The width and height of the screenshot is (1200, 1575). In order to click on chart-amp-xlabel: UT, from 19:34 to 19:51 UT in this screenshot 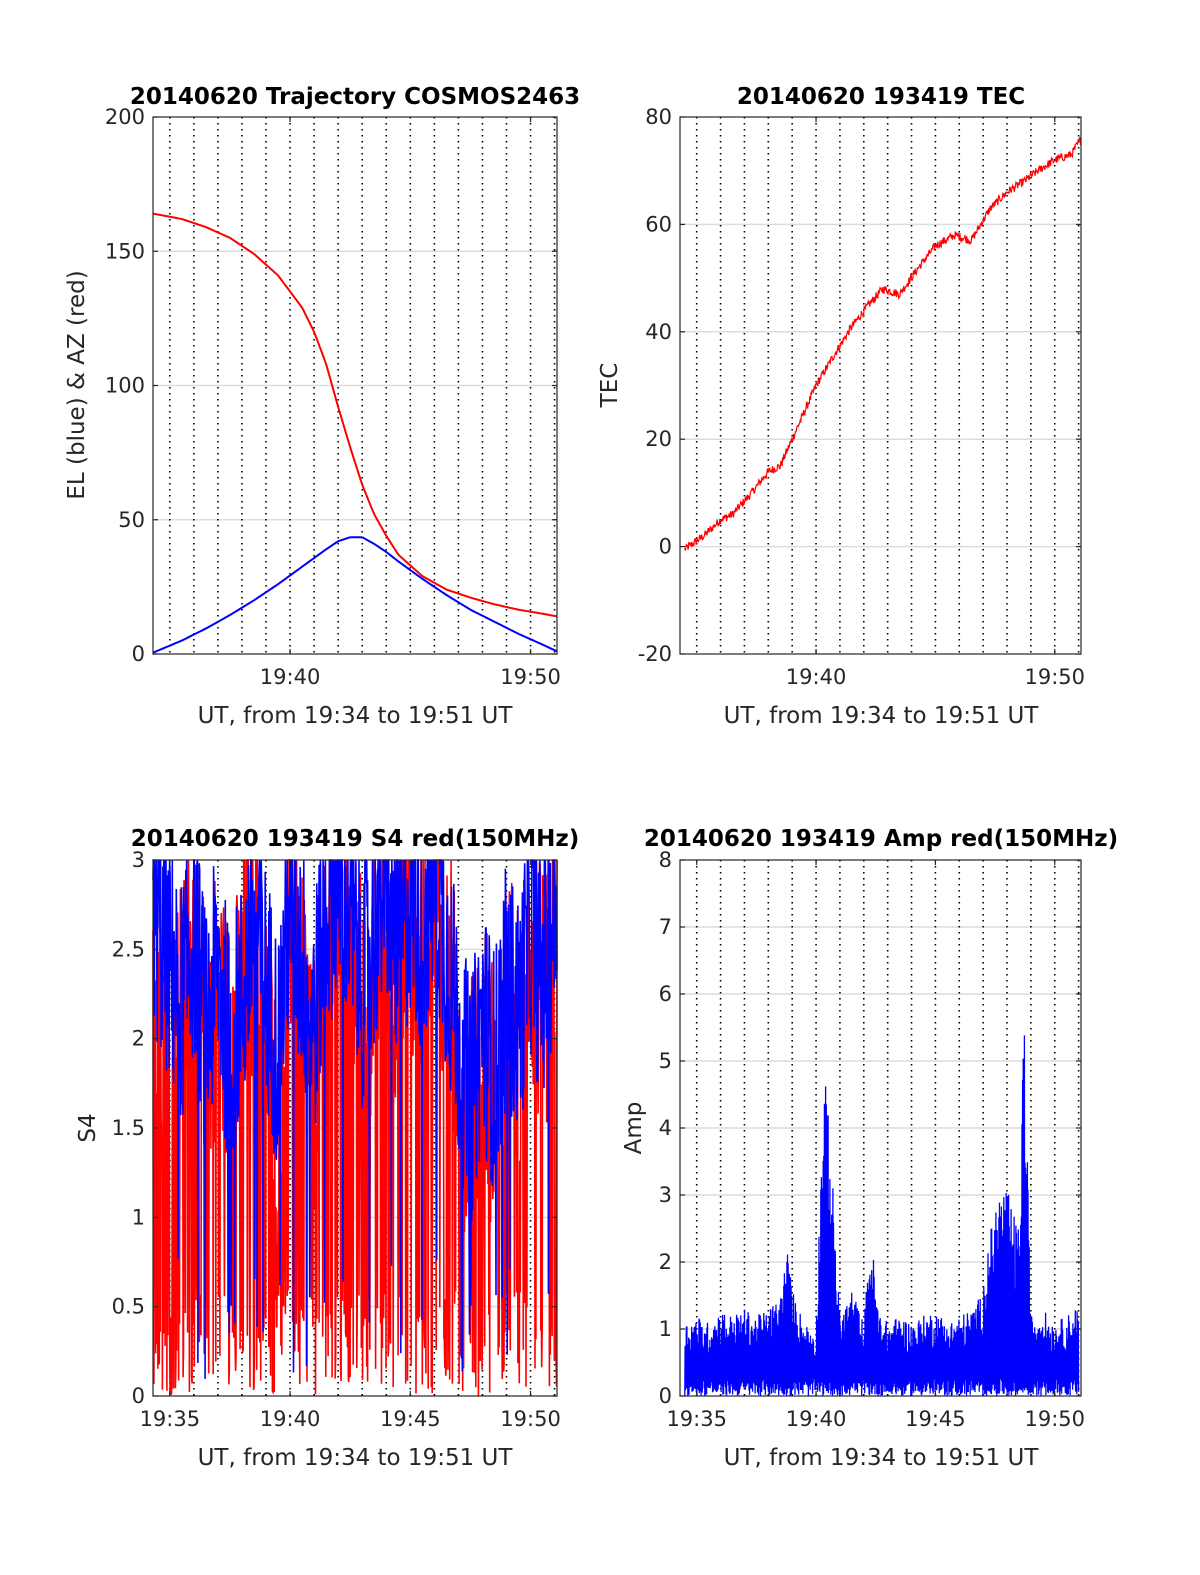, I will do `click(882, 1458)`.